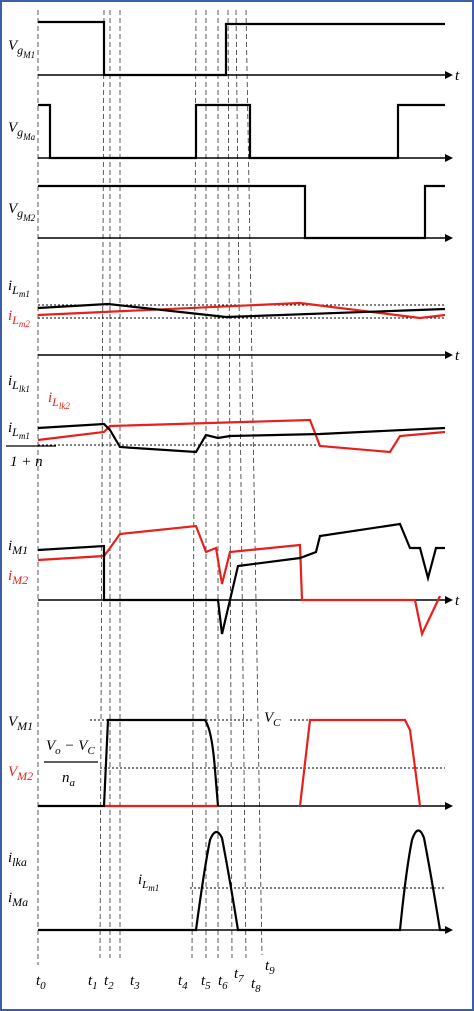 The height and width of the screenshot is (1011, 474). I want to click on sub: 4, so click(185, 986).